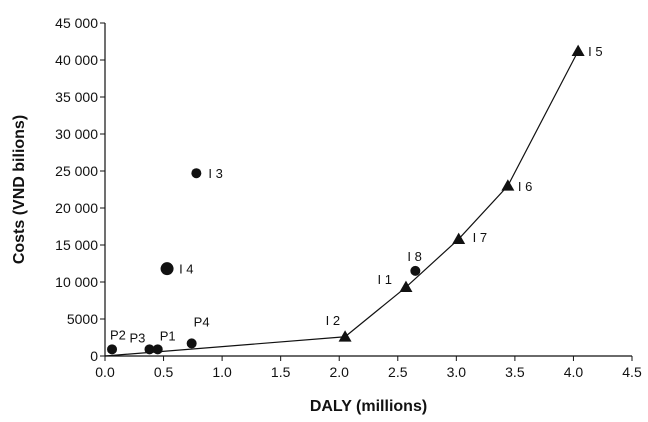 The width and height of the screenshot is (648, 422). I want to click on y-axis-title: Costs (VND bilions), so click(19, 189).